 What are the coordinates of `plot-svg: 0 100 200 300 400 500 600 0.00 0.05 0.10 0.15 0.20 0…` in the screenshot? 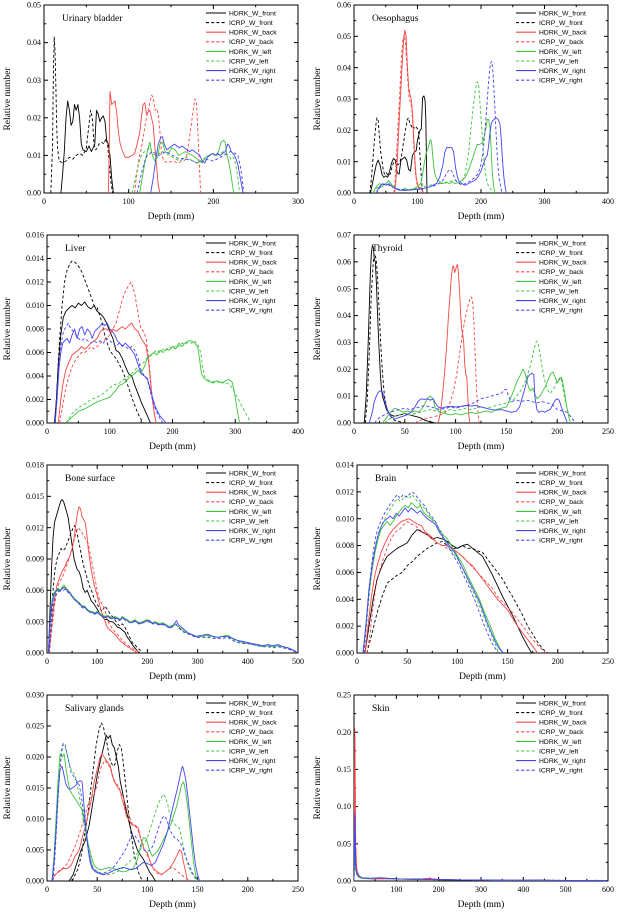 It's located at (463, 800).